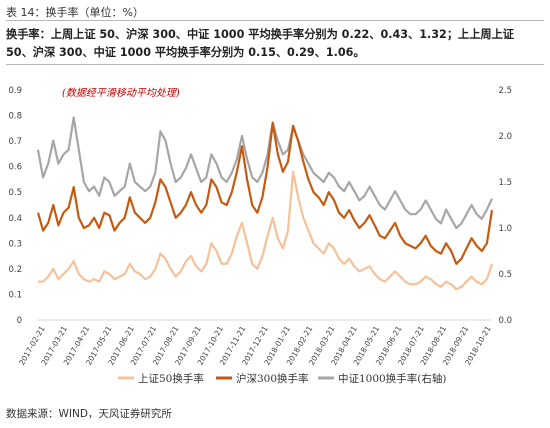  I want to click on y-left-tick-label: 0.1, so click(15, 295).